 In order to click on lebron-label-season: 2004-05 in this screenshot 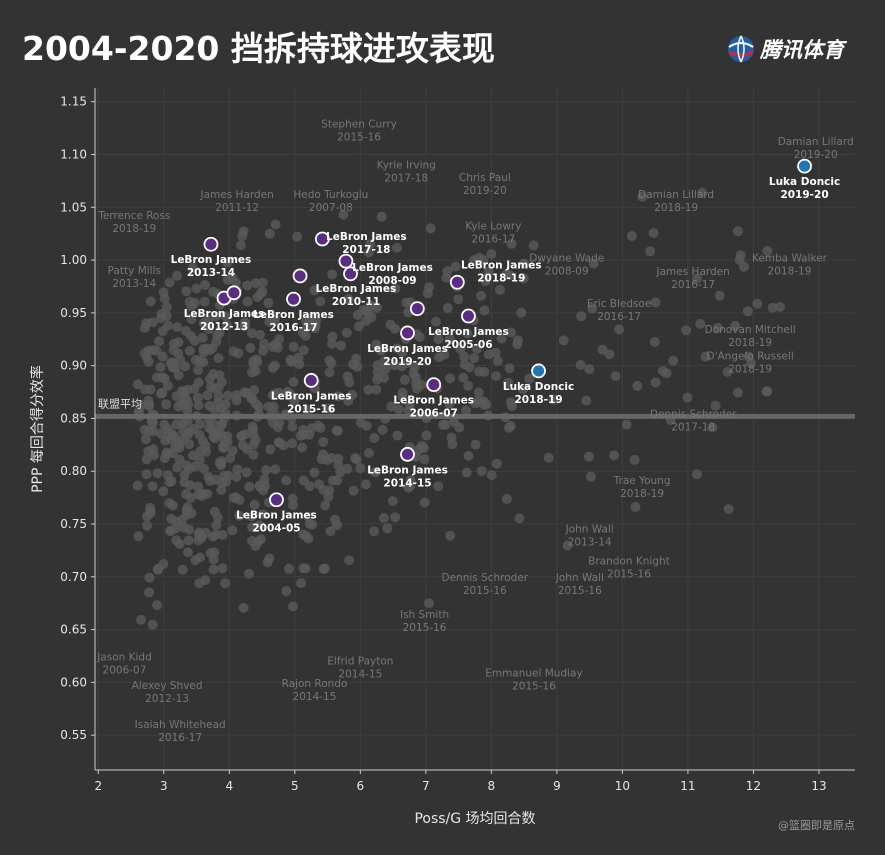, I will do `click(276, 529)`.